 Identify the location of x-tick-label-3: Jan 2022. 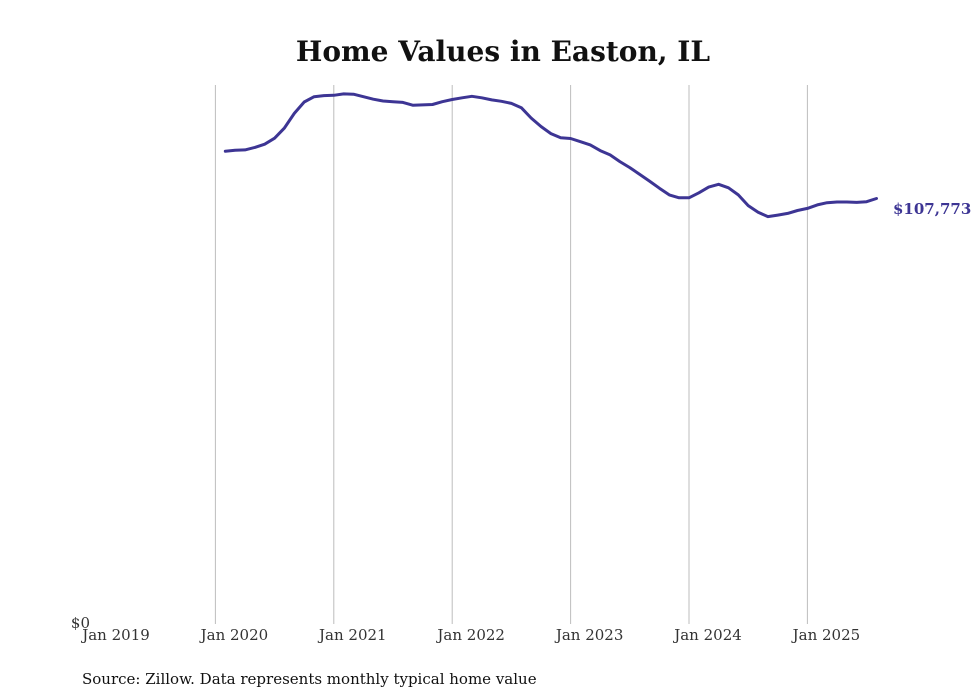
(470, 635).